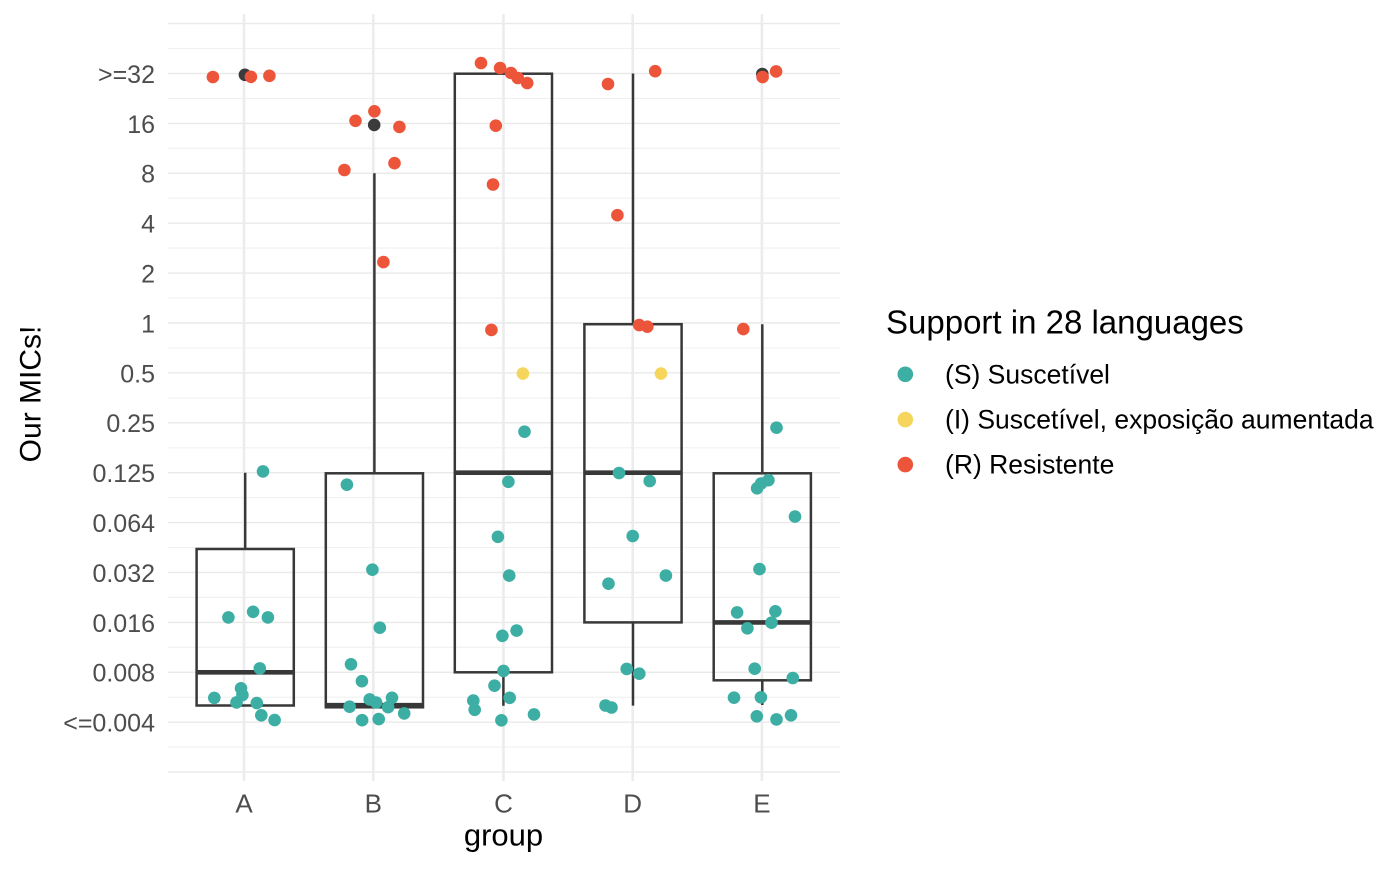 This screenshot has height=871, width=1400. I want to click on svg-text: <=0.004, so click(109, 724).